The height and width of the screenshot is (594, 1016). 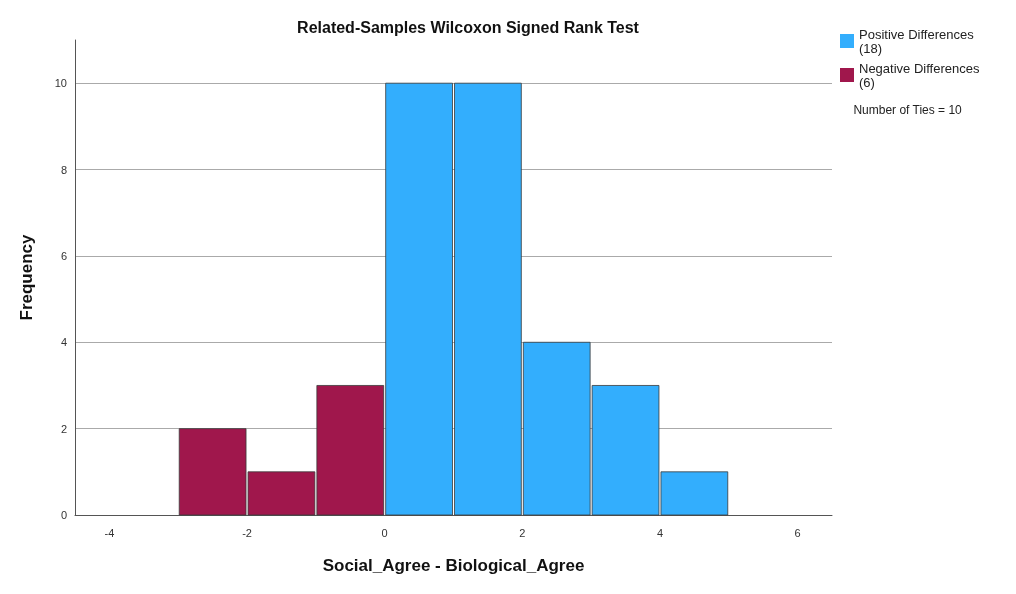 What do you see at coordinates (63, 428) in the screenshot?
I see `y-tick-label: 2` at bounding box center [63, 428].